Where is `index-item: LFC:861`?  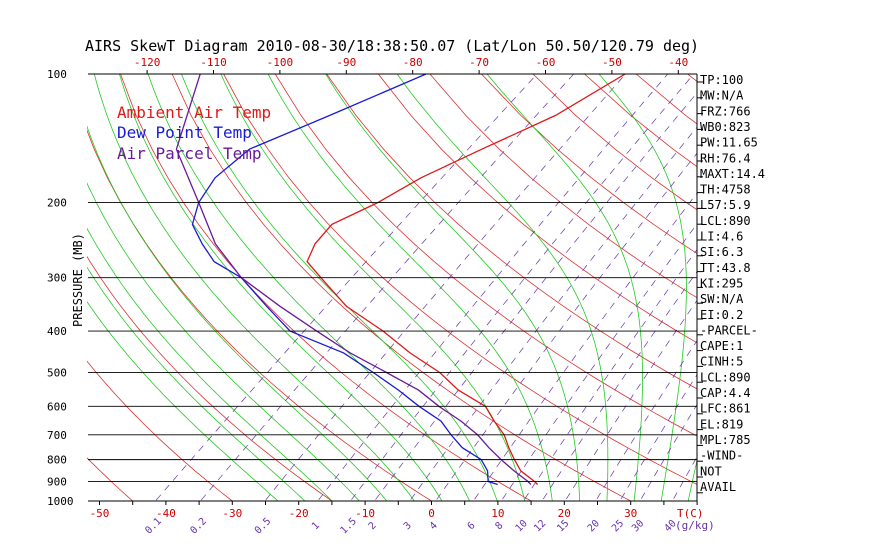
index-item: LFC:861 is located at coordinates (725, 409).